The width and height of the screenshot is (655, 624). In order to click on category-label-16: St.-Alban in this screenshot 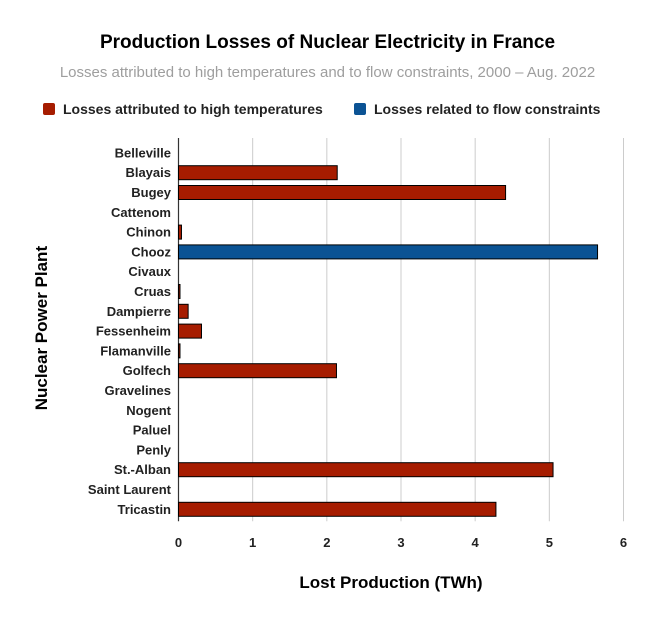, I will do `click(142, 469)`.